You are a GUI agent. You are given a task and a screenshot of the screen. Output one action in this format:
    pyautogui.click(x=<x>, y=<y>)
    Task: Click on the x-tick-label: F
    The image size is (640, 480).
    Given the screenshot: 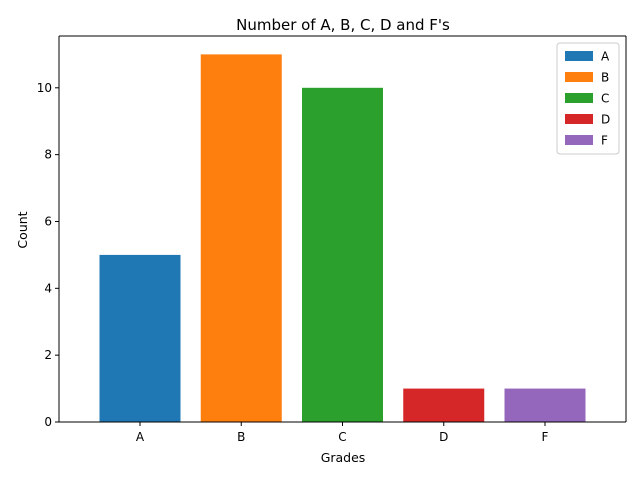 What is the action you would take?
    pyautogui.click(x=545, y=437)
    